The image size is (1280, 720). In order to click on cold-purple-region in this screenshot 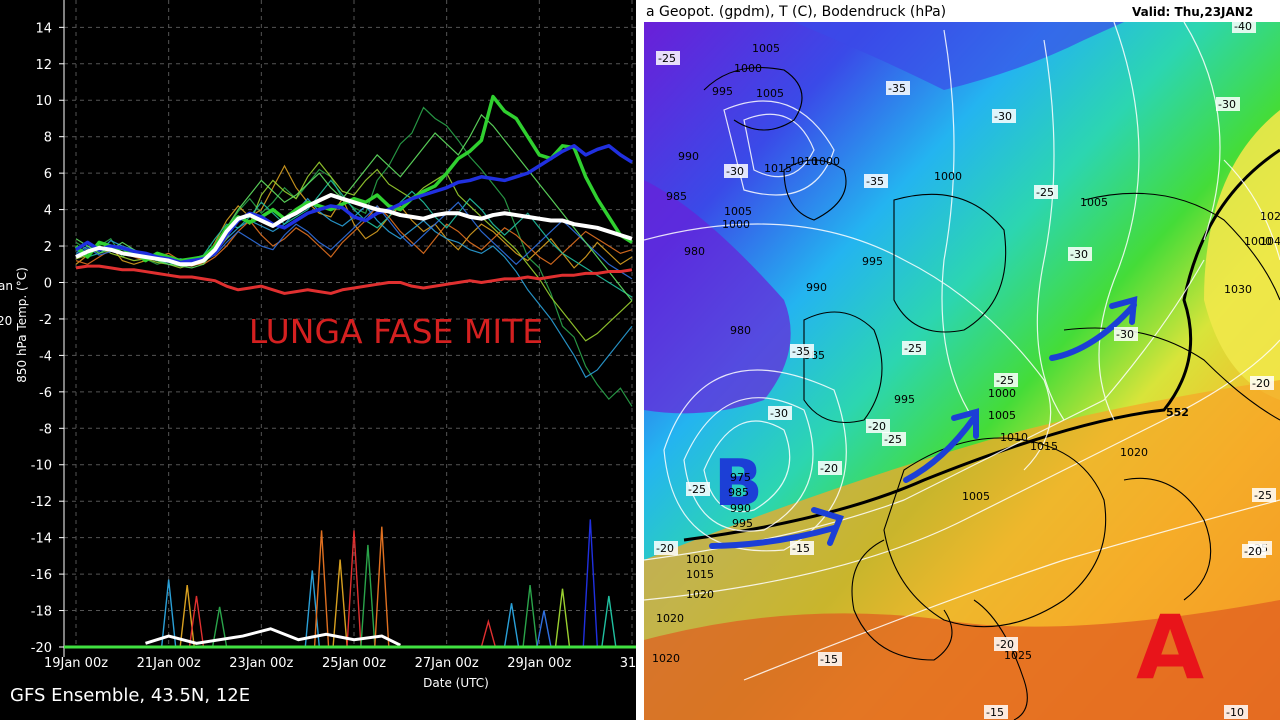, I will do `click(717, 297)`.